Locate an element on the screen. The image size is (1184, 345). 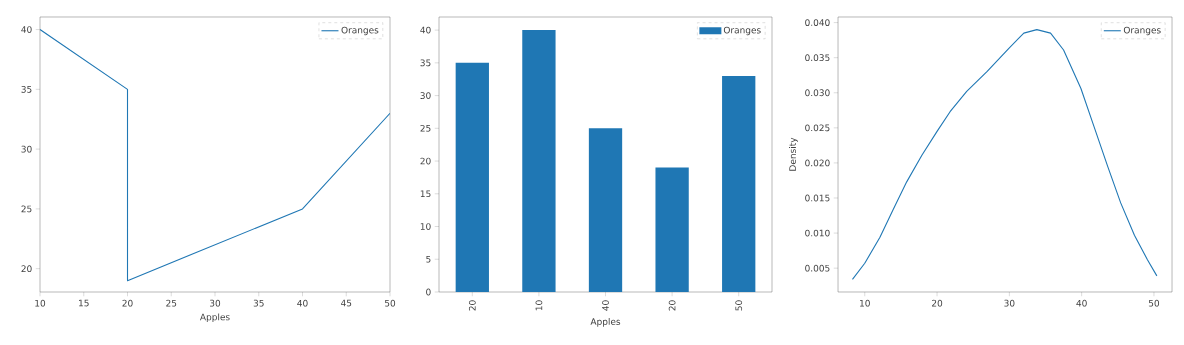
y-tick-label: 0.025 is located at coordinates (817, 128).